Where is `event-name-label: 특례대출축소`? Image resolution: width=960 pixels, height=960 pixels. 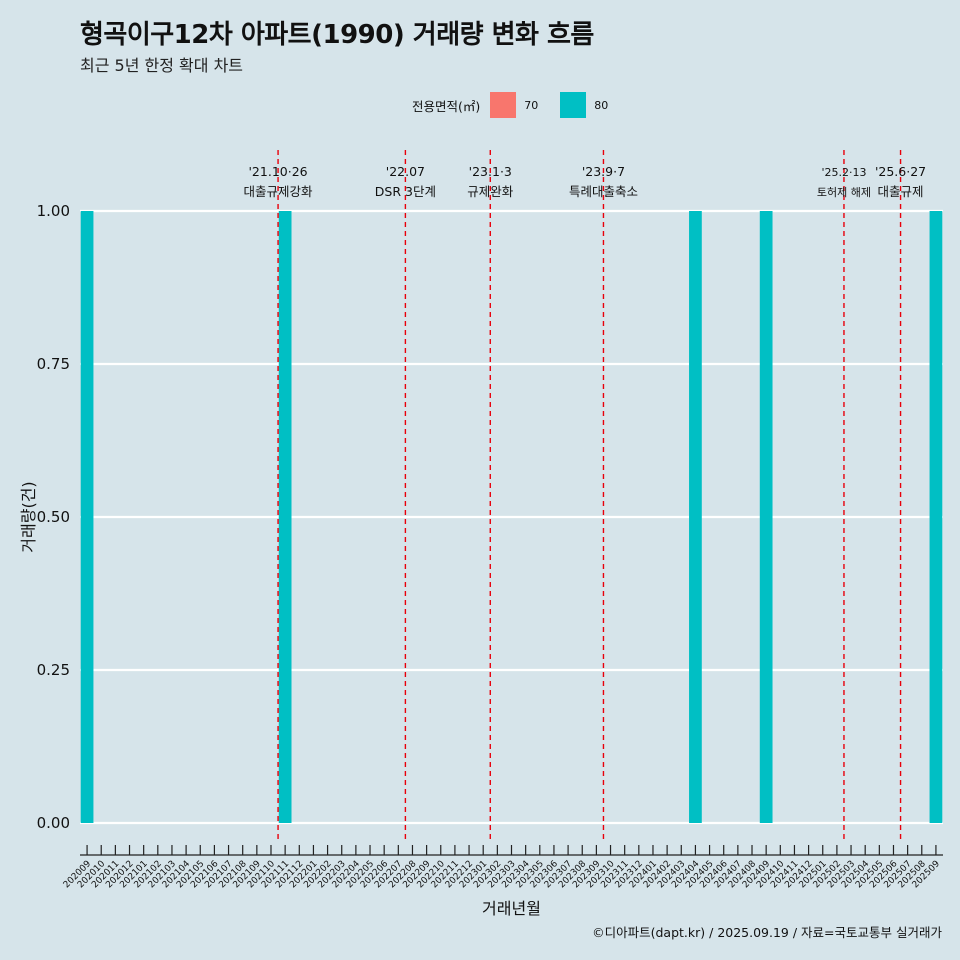 event-name-label: 특례대출축소 is located at coordinates (603, 191).